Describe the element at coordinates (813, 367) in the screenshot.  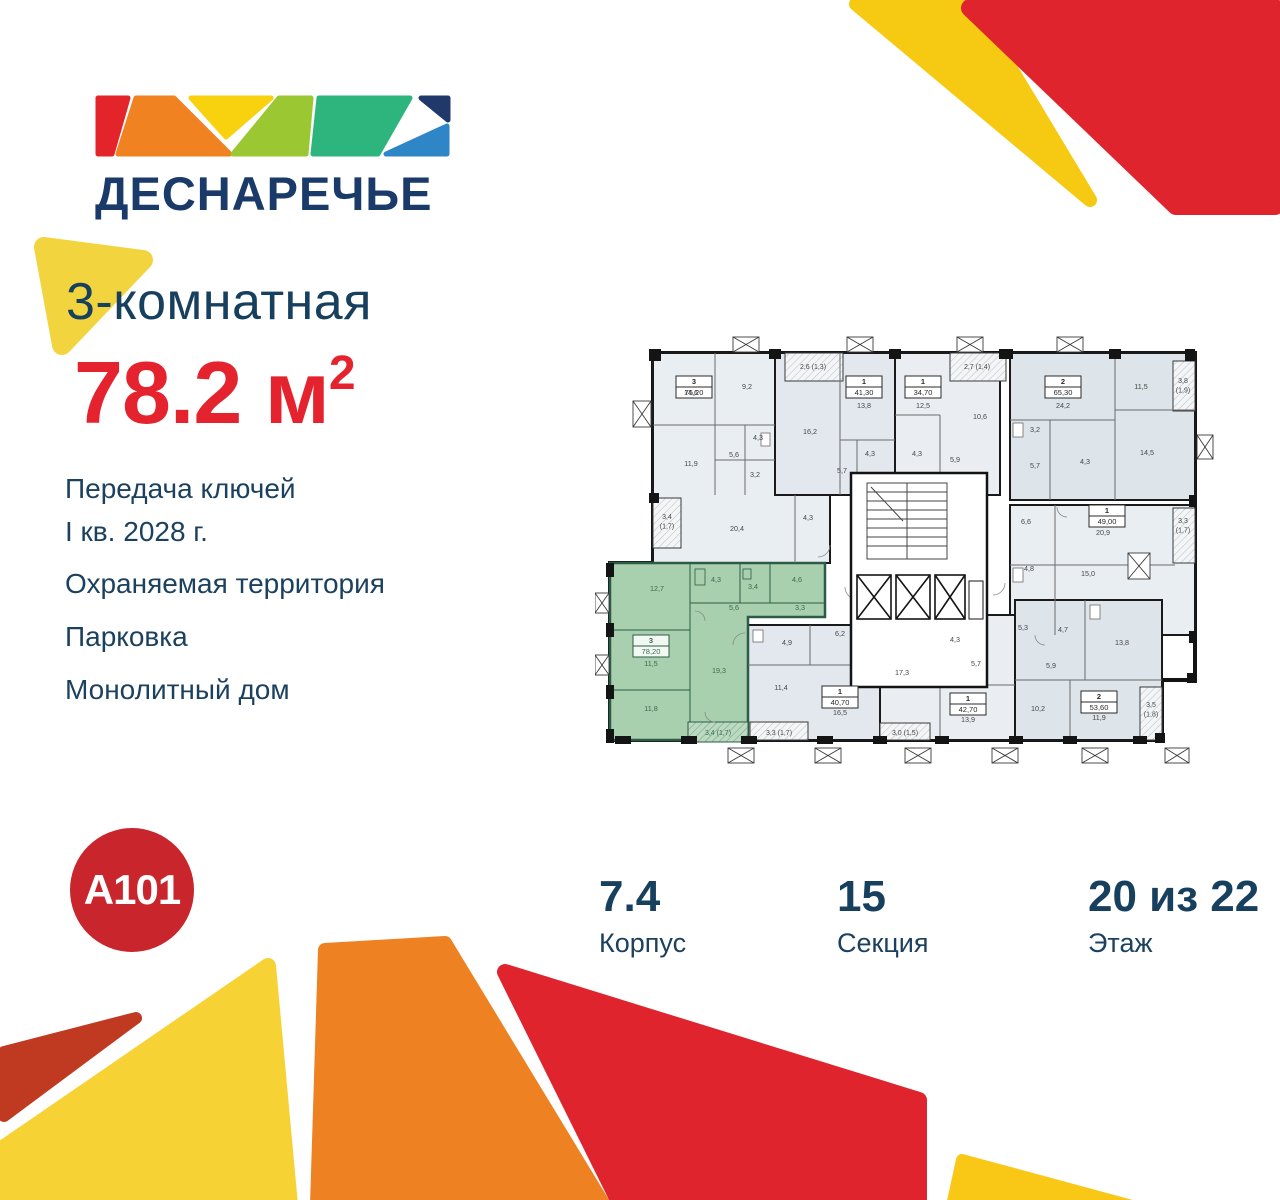
I see `balcony-area-label: 2,6 (1,3)` at that location.